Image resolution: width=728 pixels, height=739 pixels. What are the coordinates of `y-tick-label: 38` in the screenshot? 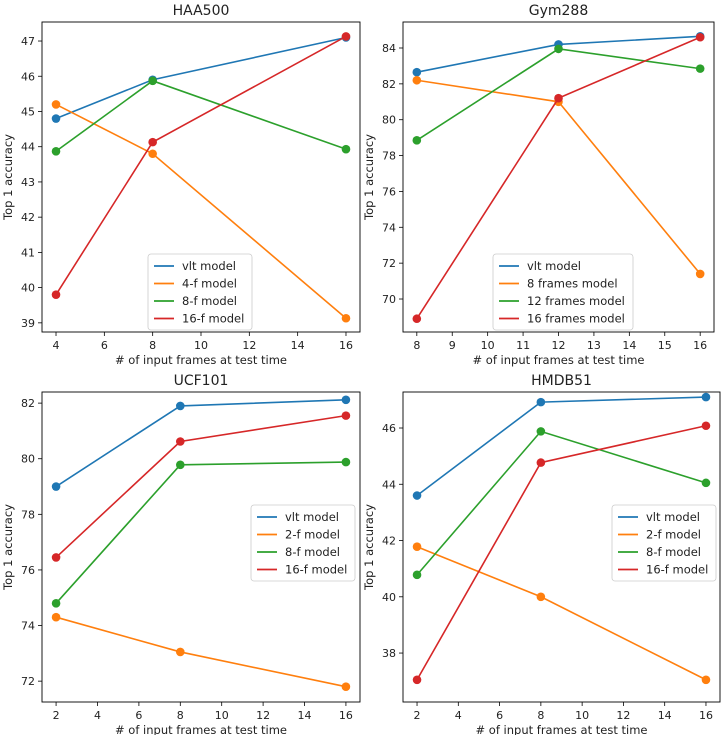 It's located at (389, 653).